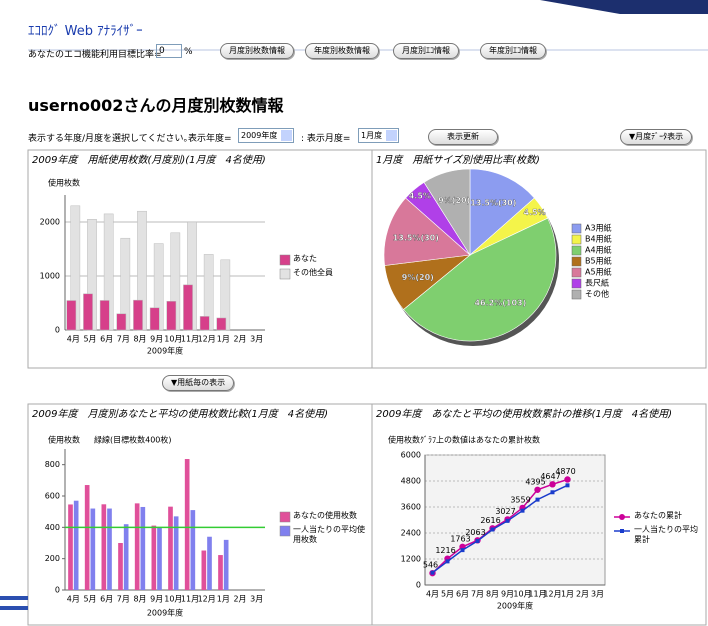 Image resolution: width=708 pixels, height=626 pixels. What do you see at coordinates (325, 515) in the screenshot?
I see `legend-label: あなたの使用枚数` at bounding box center [325, 515].